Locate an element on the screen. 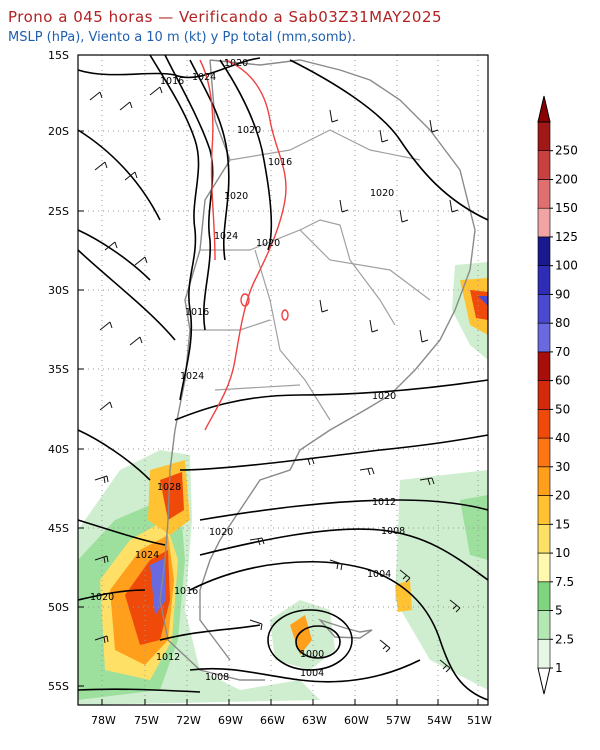 The height and width of the screenshot is (750, 600). lat-label: 35S is located at coordinates (58, 369).